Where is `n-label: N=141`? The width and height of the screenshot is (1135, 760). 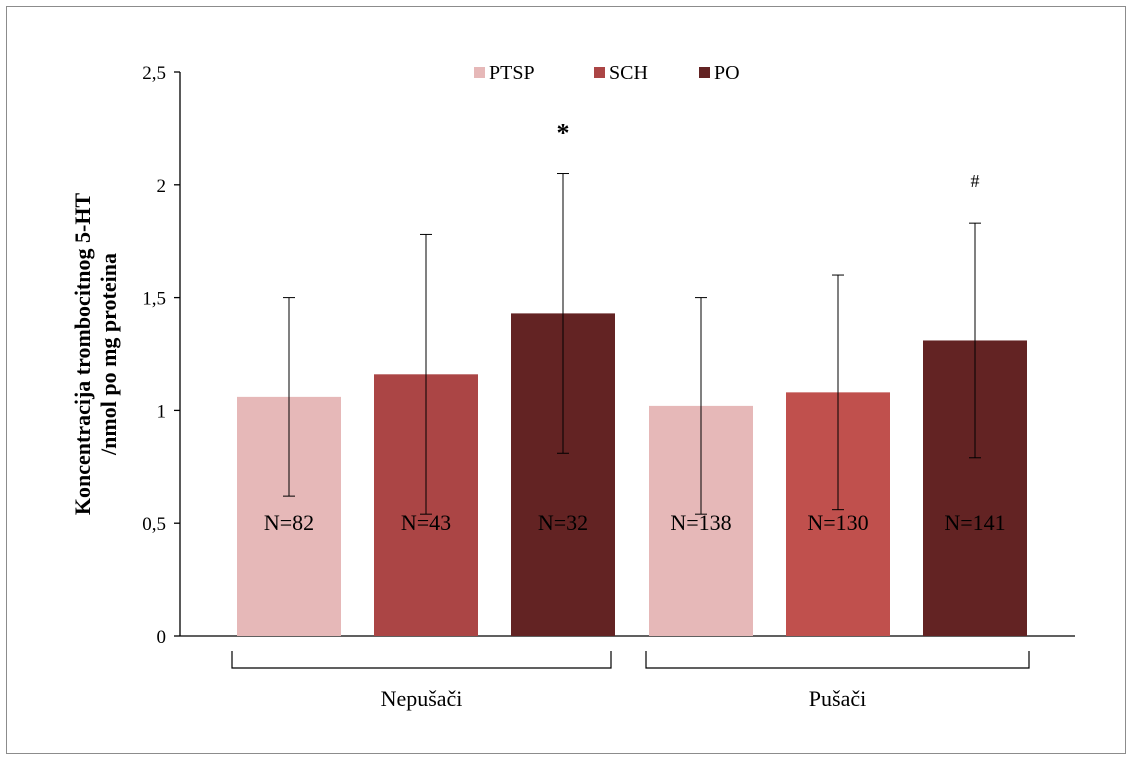
n-label: N=141 is located at coordinates (974, 522).